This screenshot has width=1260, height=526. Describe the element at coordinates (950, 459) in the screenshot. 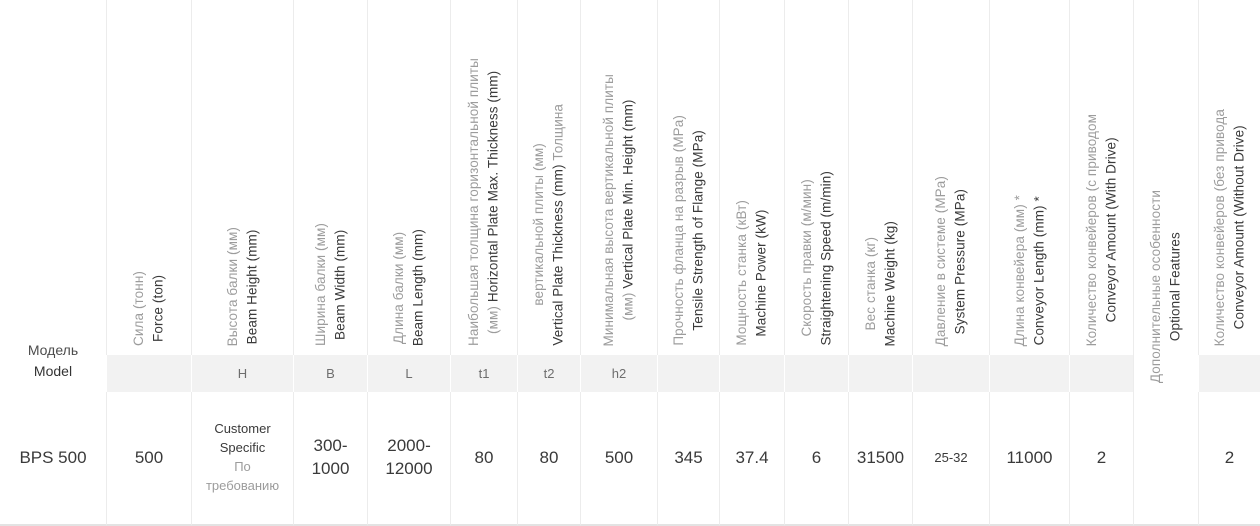

I see `cell-system-pressure: 25-32` at that location.